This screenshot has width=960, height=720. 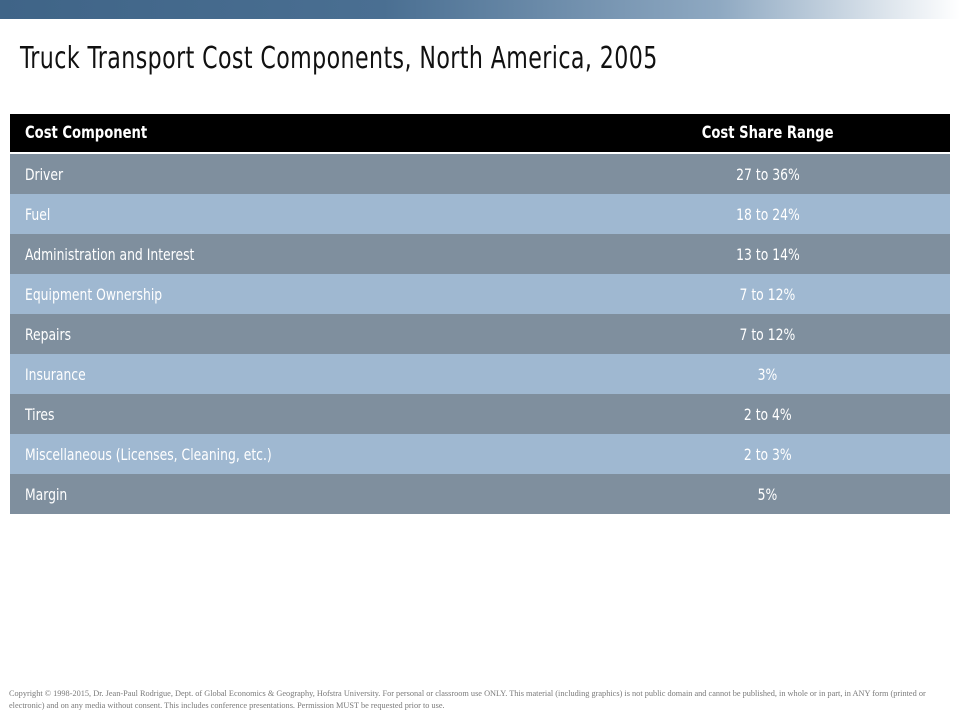 I want to click on table-row: Insurance 3%, so click(x=480, y=374).